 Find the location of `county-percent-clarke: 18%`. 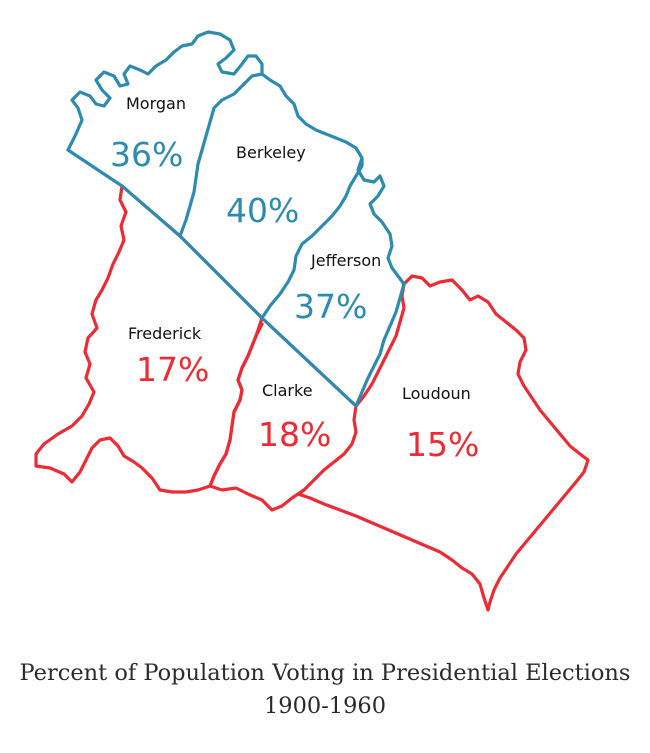

county-percent-clarke: 18% is located at coordinates (294, 434).